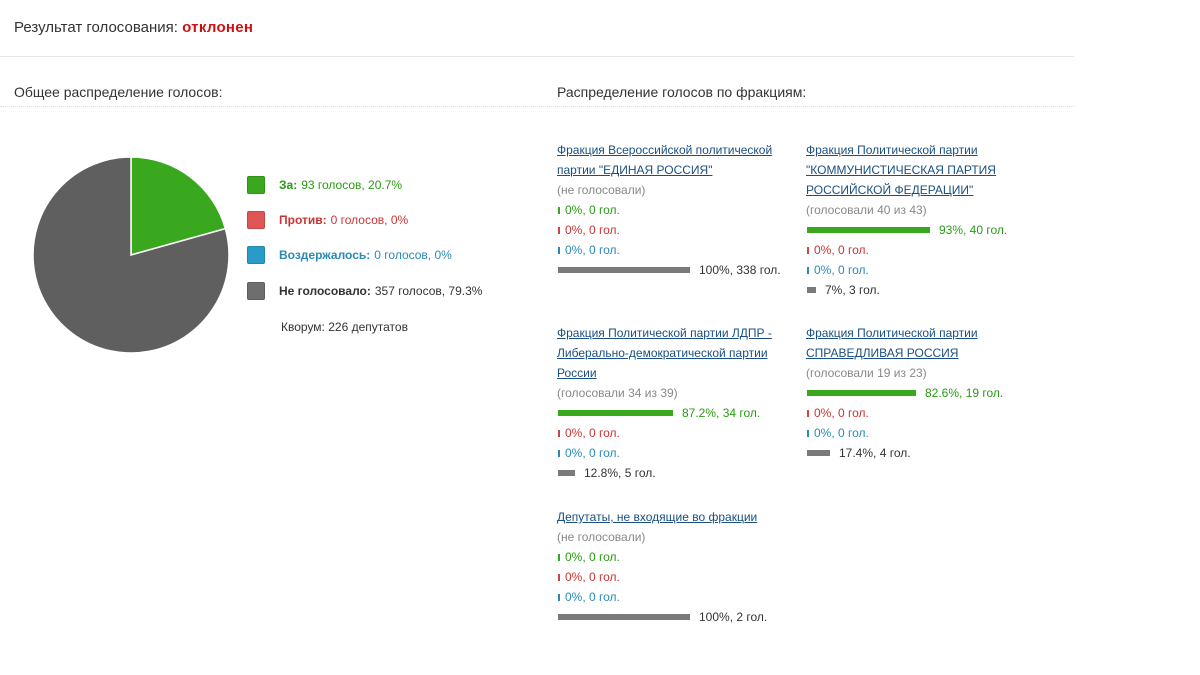 This screenshot has width=1200, height=675. What do you see at coordinates (352, 185) in the screenshot?
I see `legend-value: 93 голосов, 20.7%` at bounding box center [352, 185].